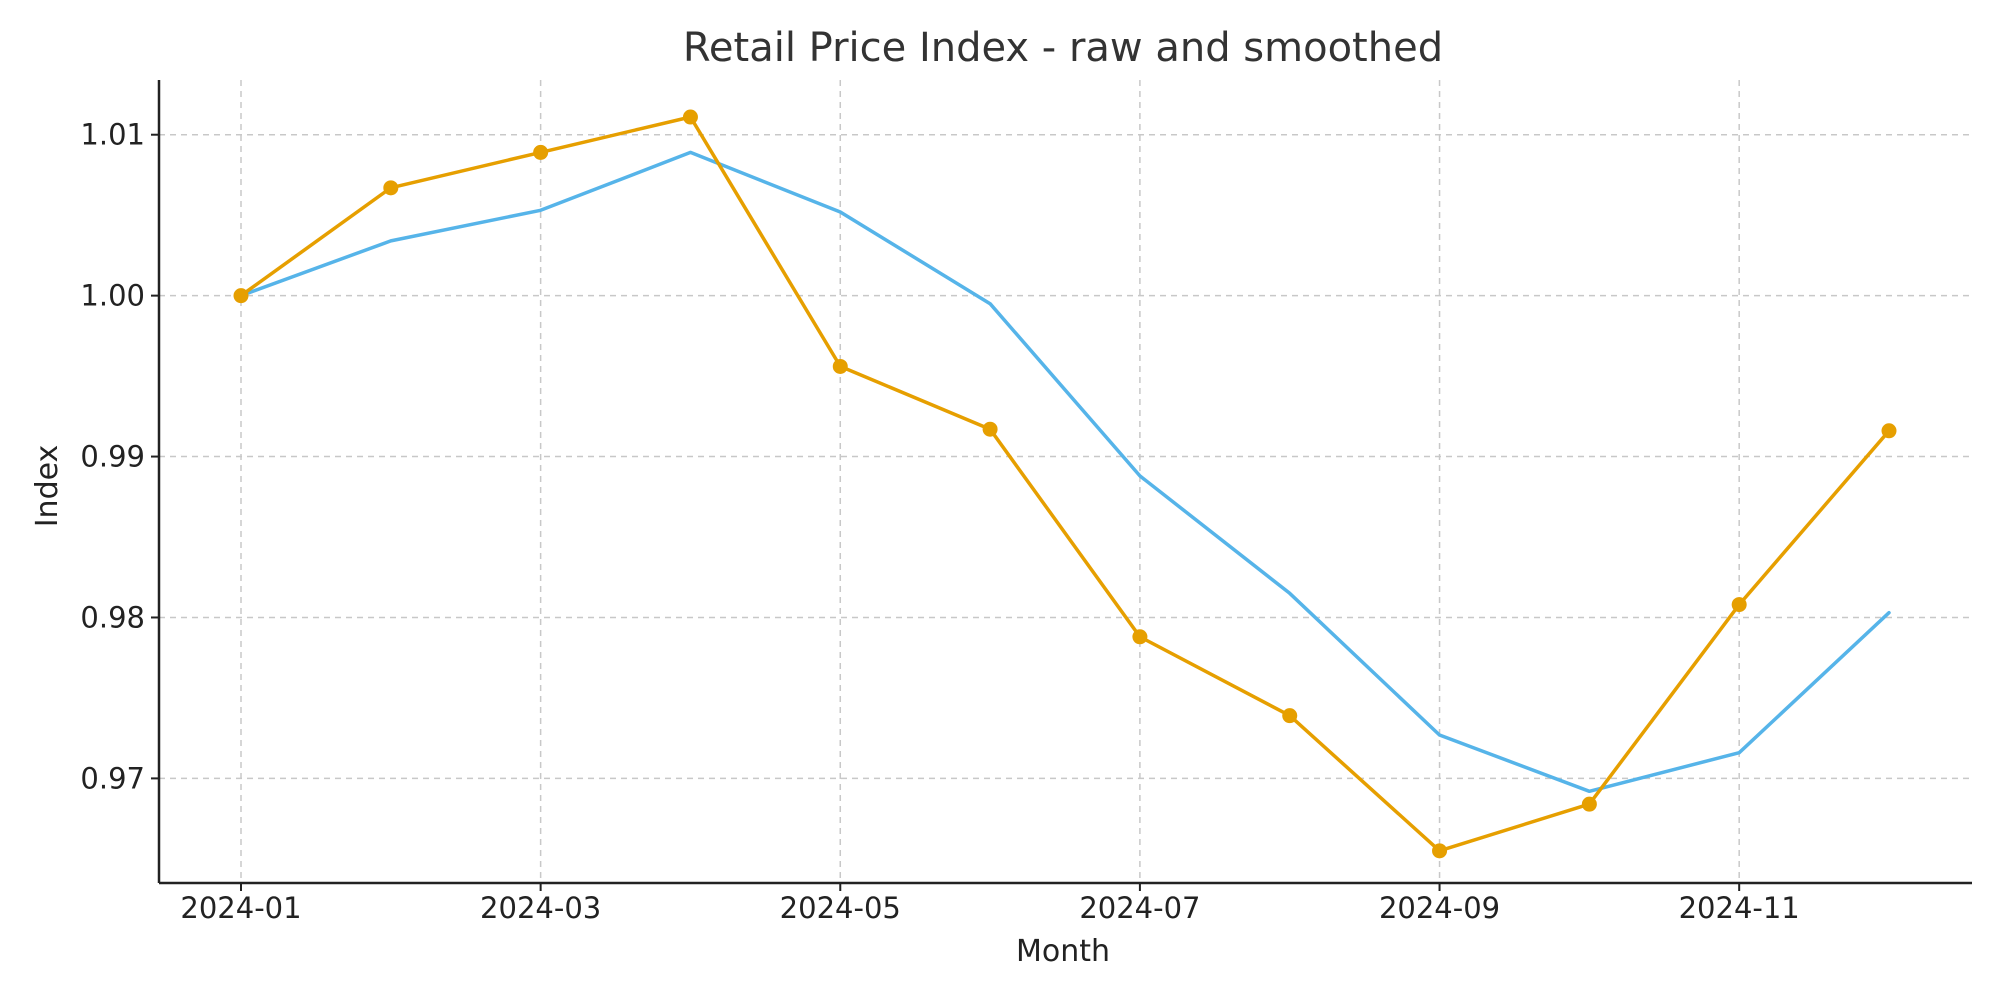  What do you see at coordinates (1139, 908) in the screenshot?
I see `x-tick-label: 2024-07` at bounding box center [1139, 908].